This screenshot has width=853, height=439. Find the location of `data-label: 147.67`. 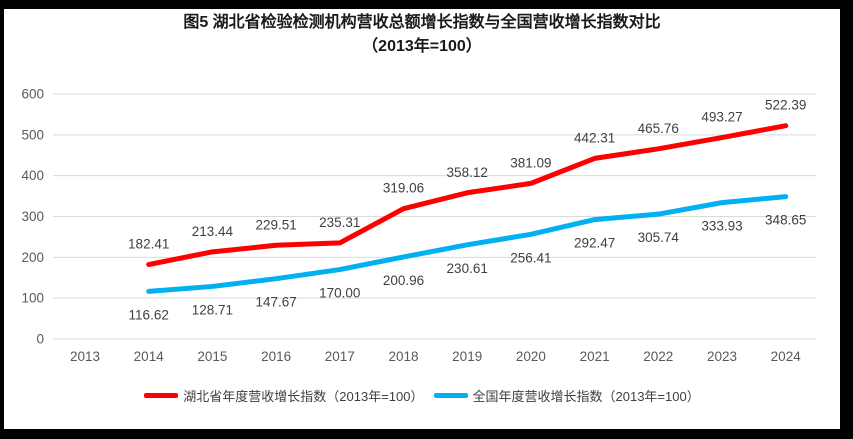

data-label: 147.67 is located at coordinates (275, 302).